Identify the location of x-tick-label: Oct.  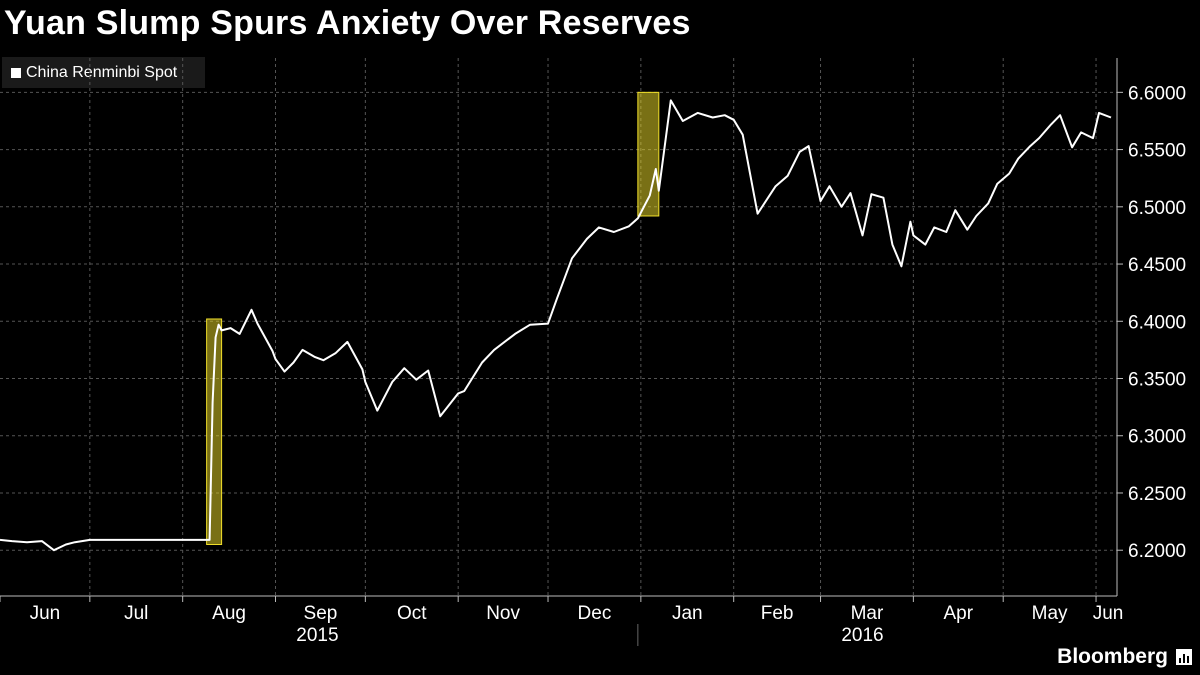
(412, 613).